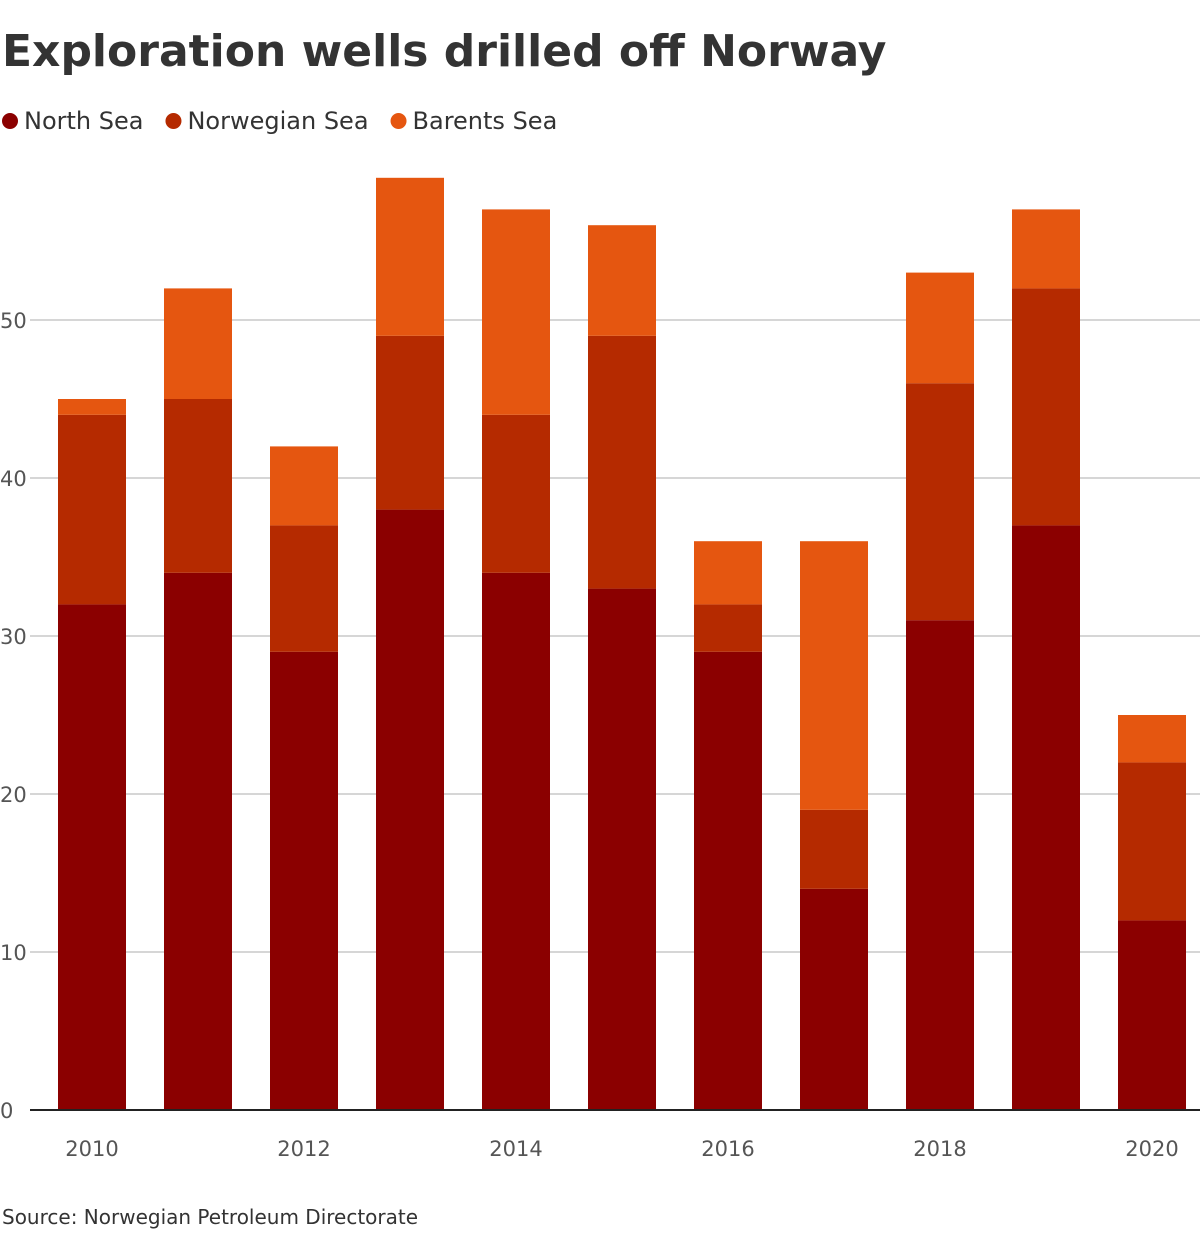 Image resolution: width=1200 pixels, height=1250 pixels. I want to click on y-tick-label: 30, so click(13, 637).